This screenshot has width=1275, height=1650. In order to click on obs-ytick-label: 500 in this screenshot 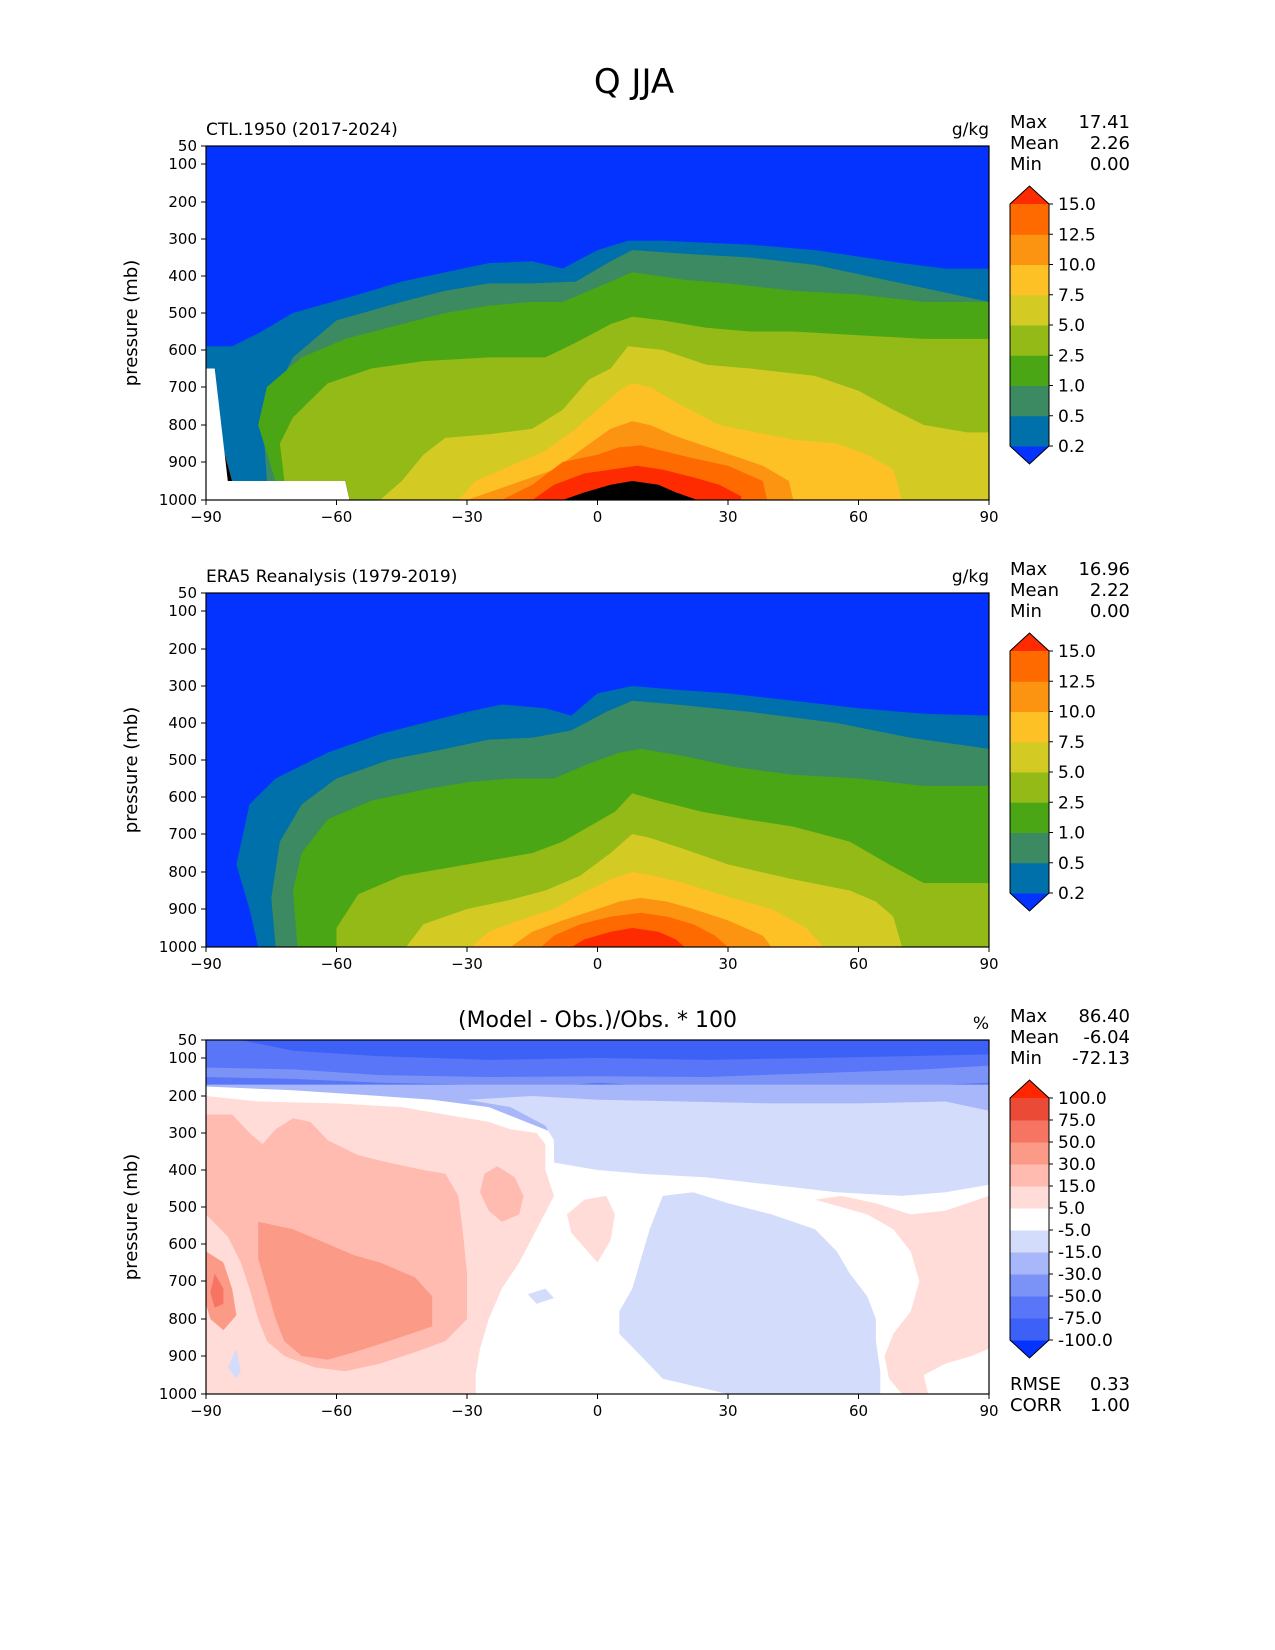, I will do `click(182, 760)`.